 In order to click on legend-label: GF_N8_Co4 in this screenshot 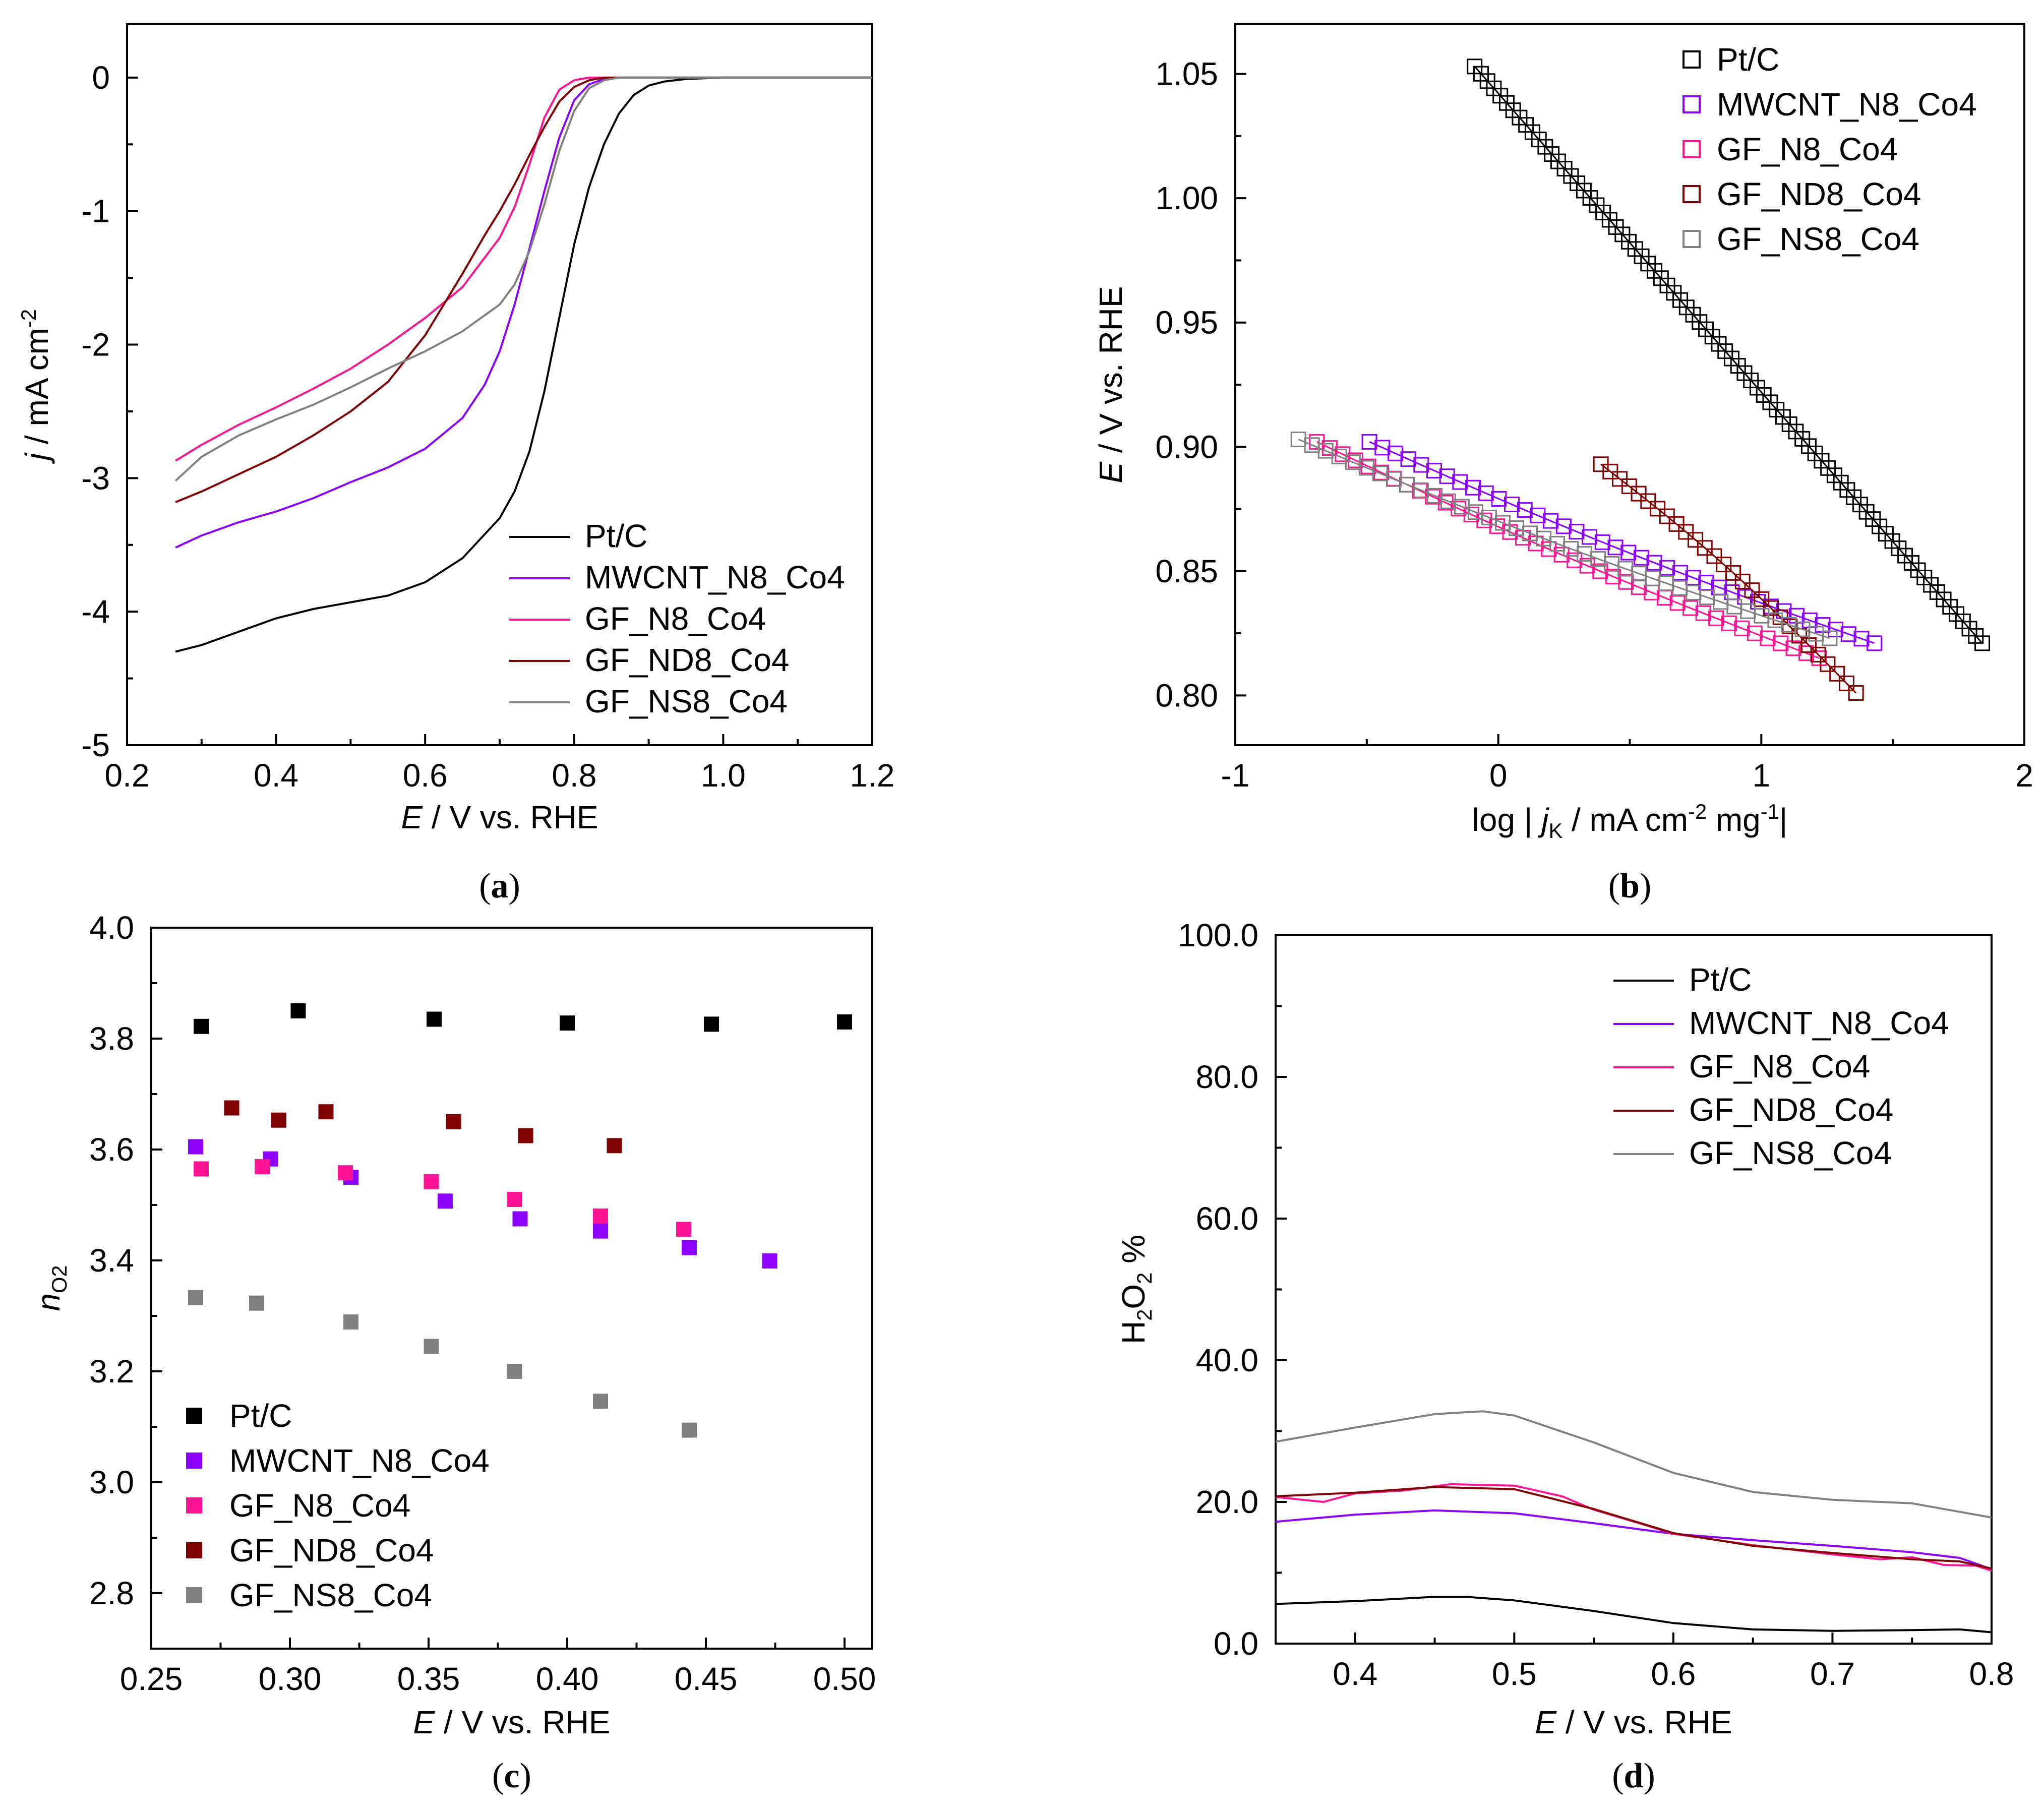, I will do `click(1780, 1066)`.